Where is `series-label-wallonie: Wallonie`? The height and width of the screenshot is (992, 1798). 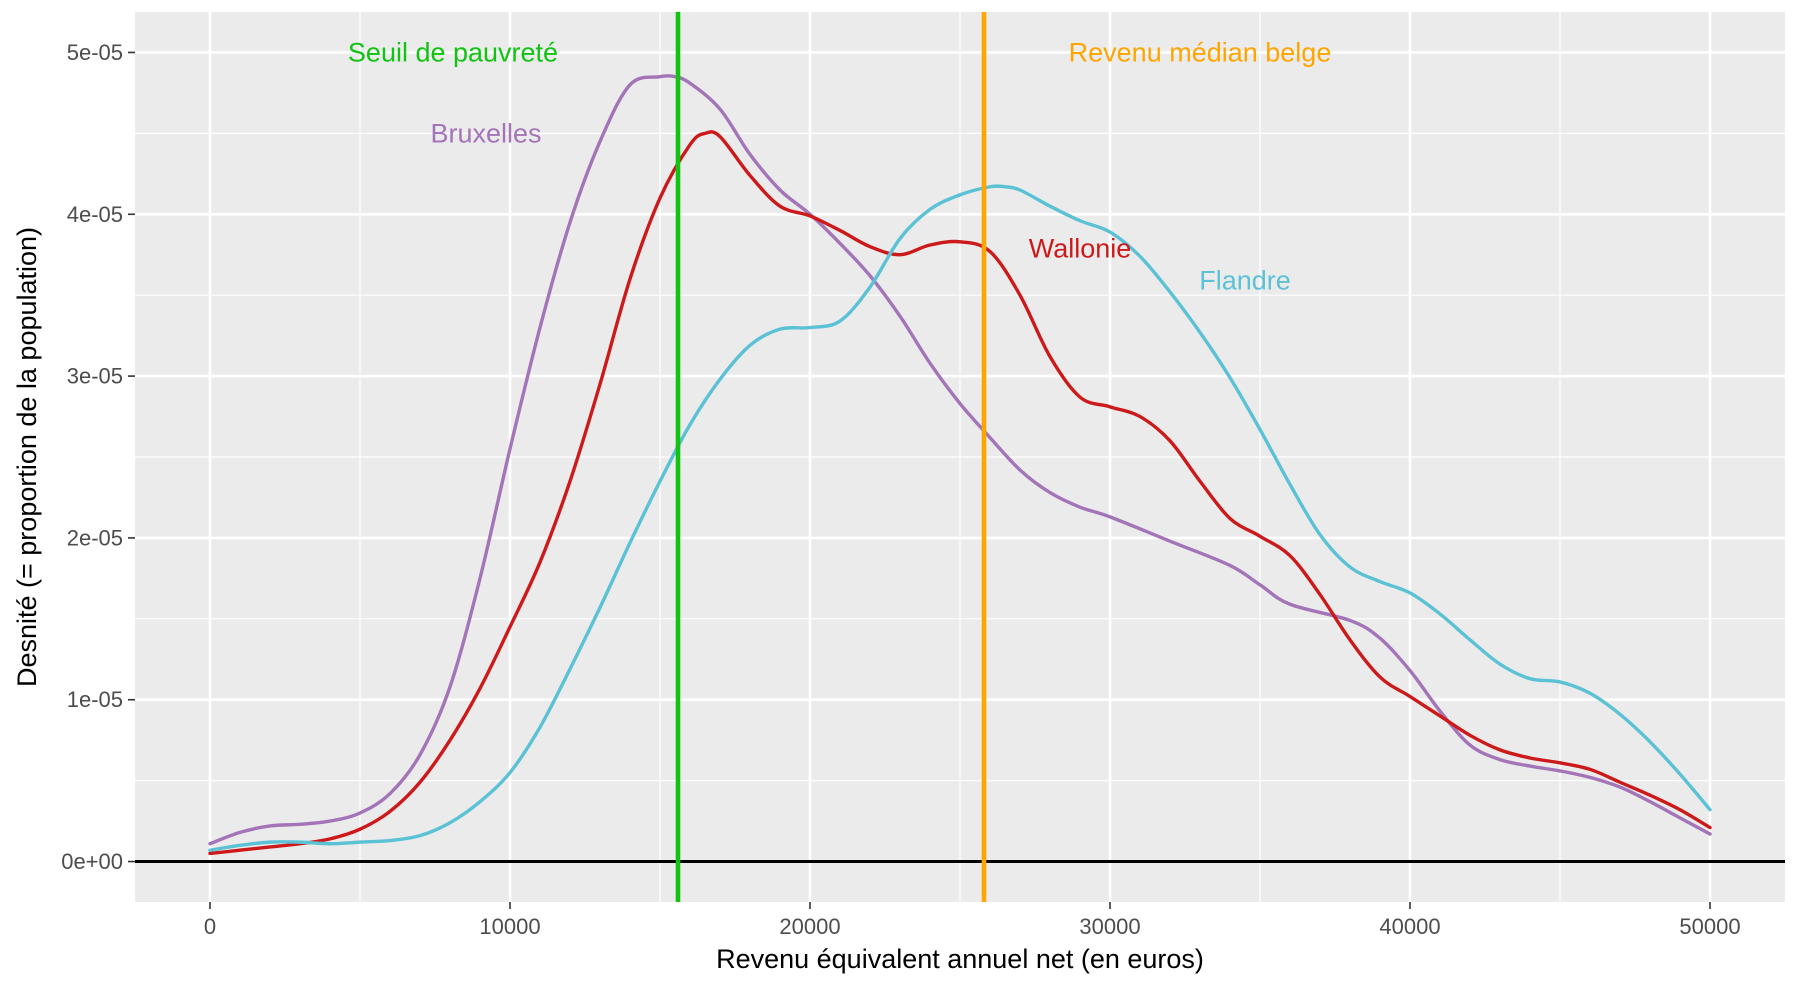
series-label-wallonie: Wallonie is located at coordinates (1080, 248).